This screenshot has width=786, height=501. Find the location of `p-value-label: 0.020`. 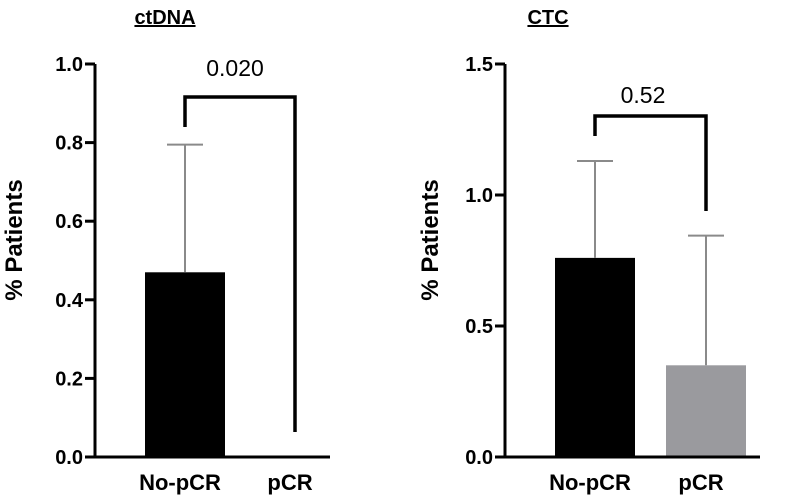

p-value-label: 0.020 is located at coordinates (235, 68).